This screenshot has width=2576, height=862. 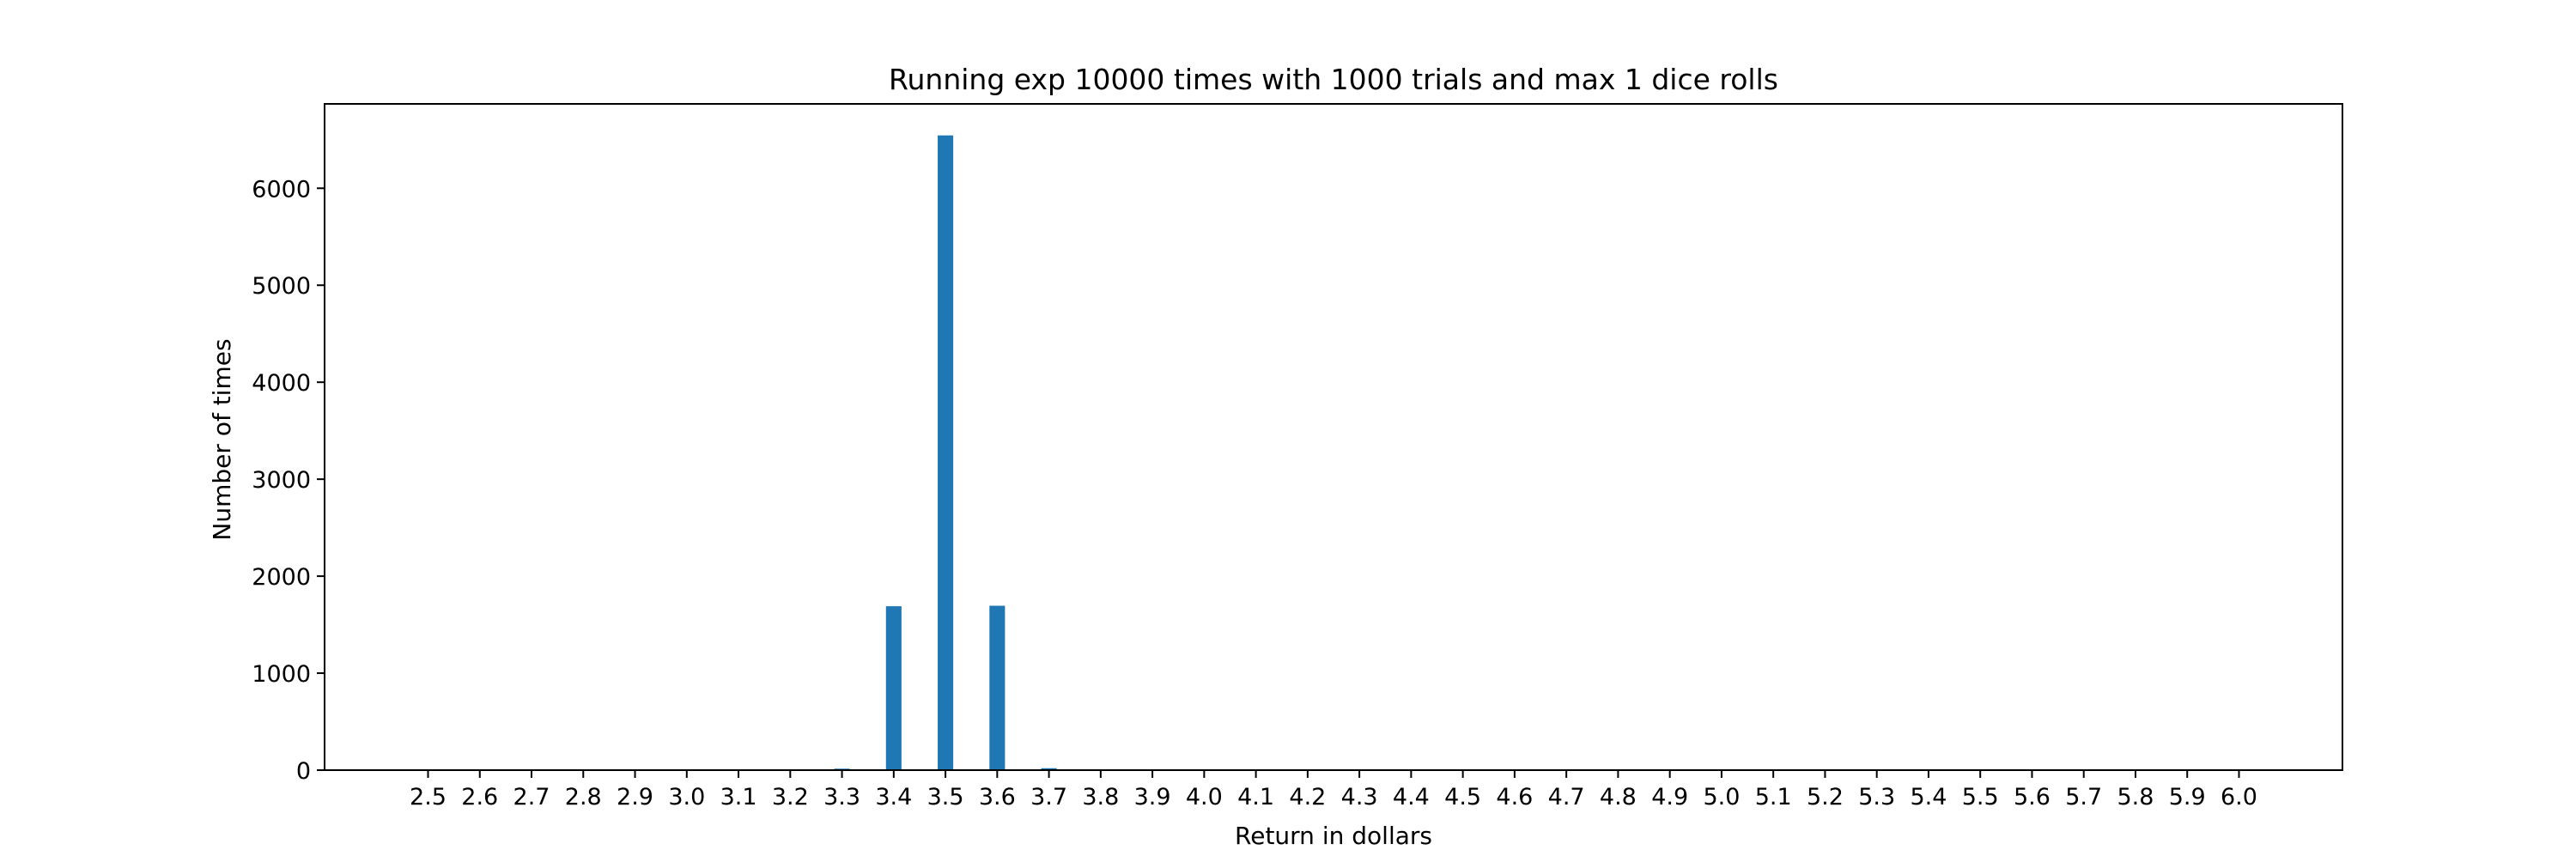 I want to click on x-tick-label: 5.0, so click(x=1722, y=797).